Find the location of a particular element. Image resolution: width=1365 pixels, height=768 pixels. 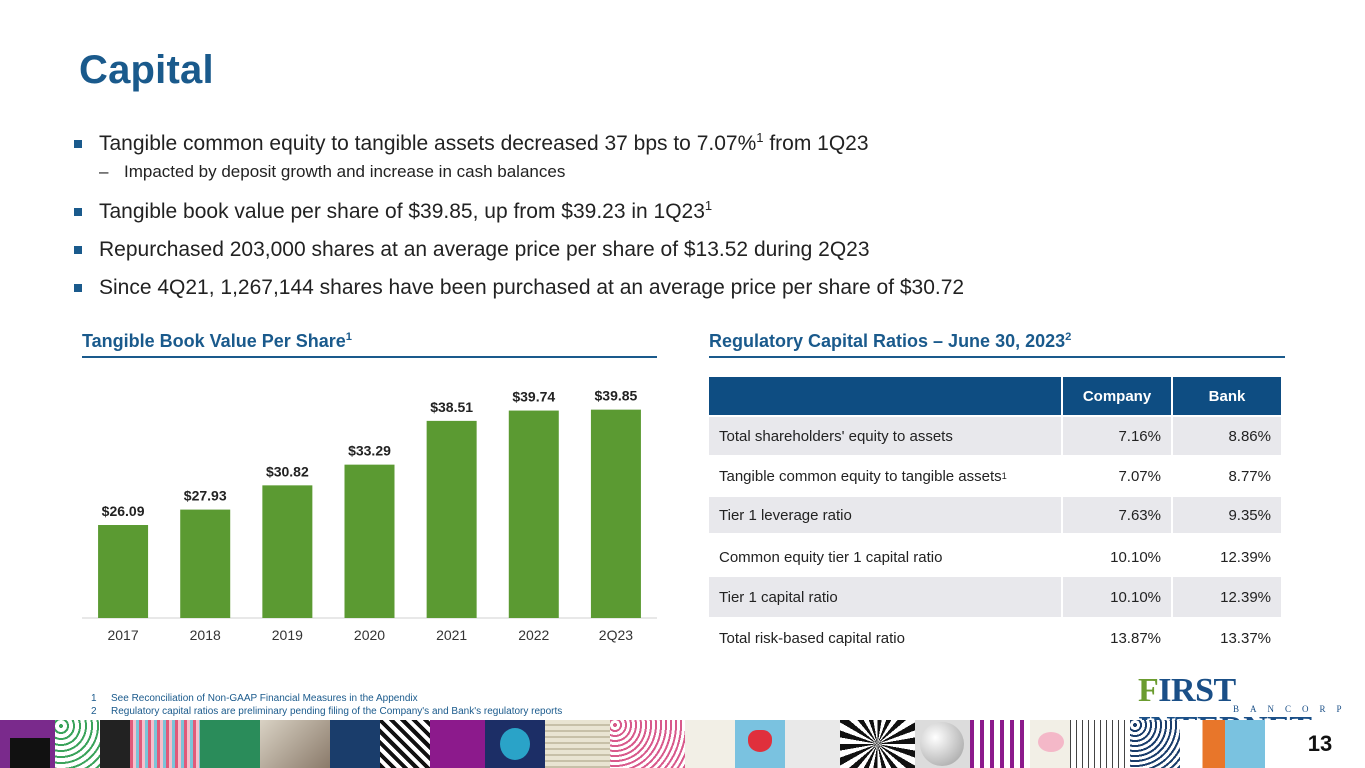

bar-2018 is located at coordinates (205, 563).